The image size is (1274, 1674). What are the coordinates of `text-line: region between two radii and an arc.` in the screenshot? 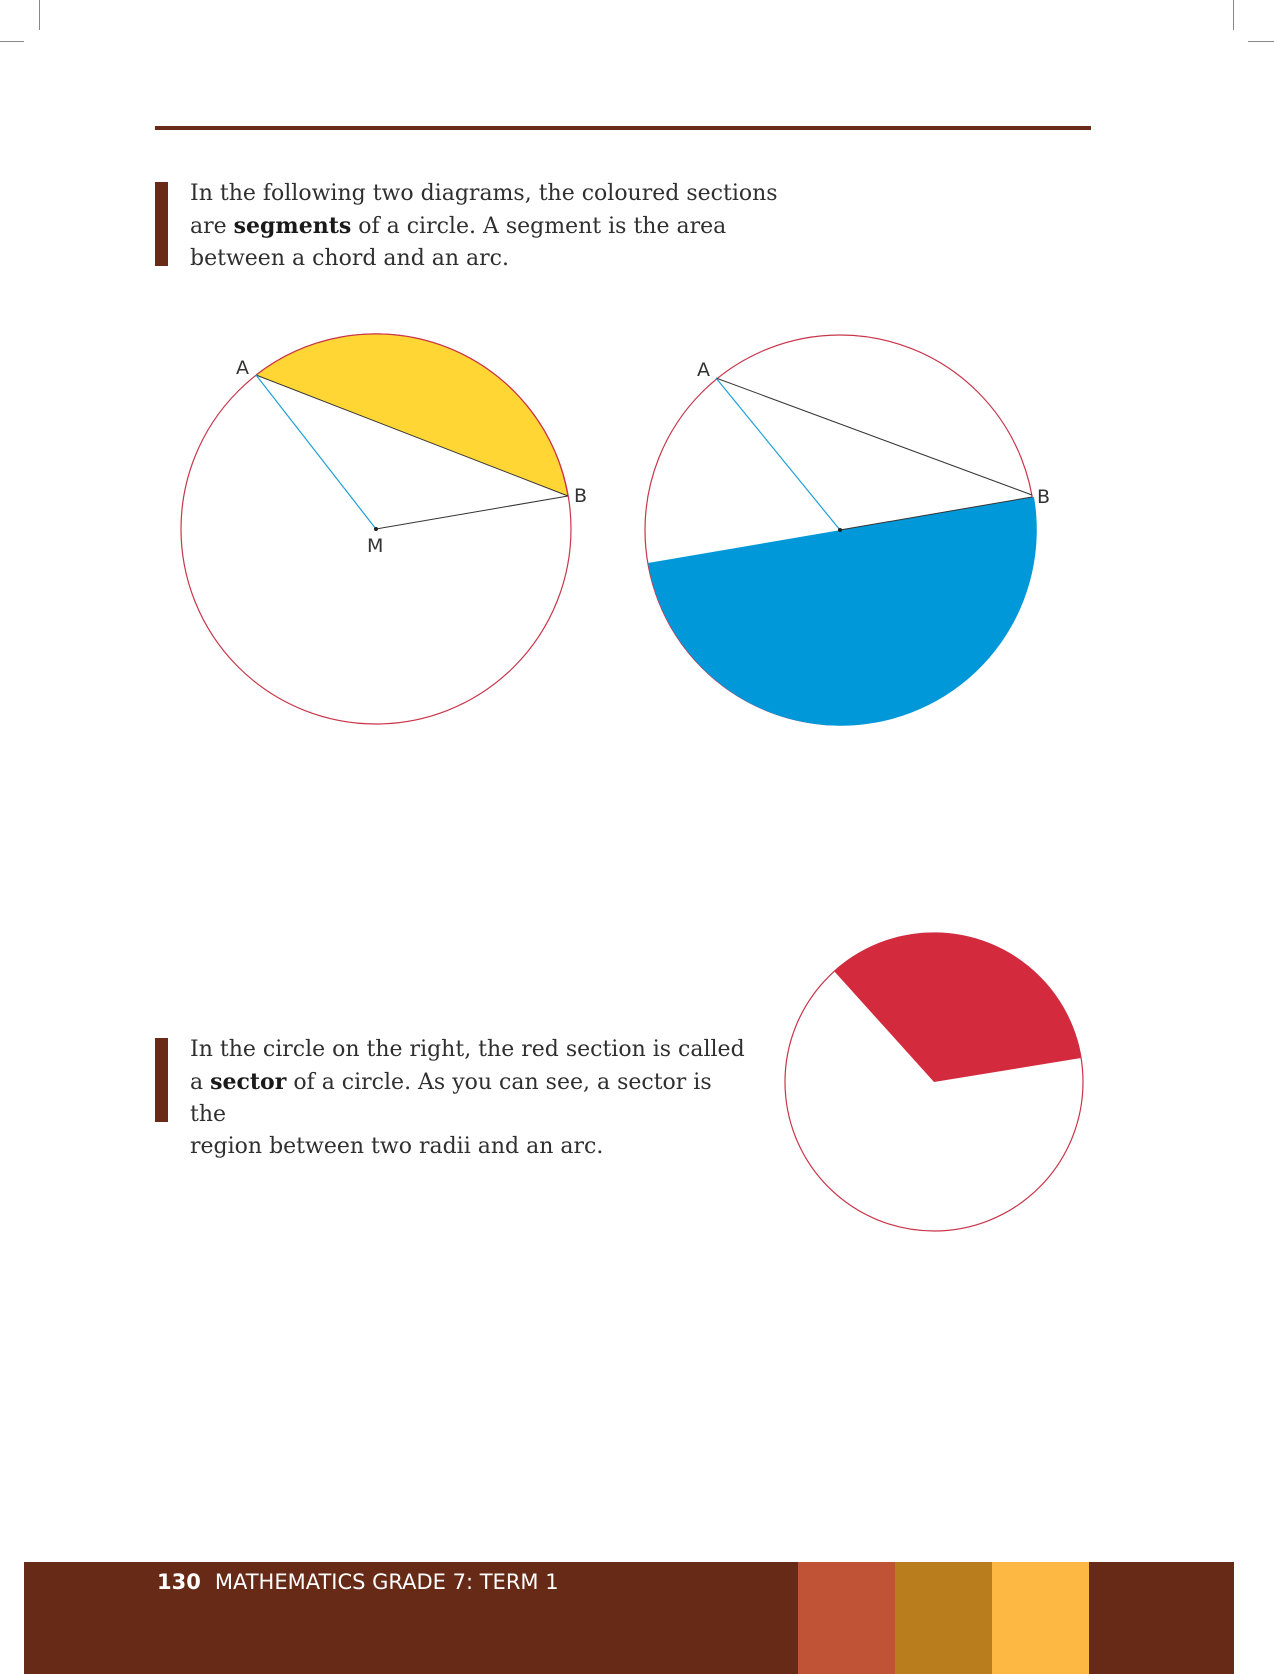 It's located at (397, 1146).